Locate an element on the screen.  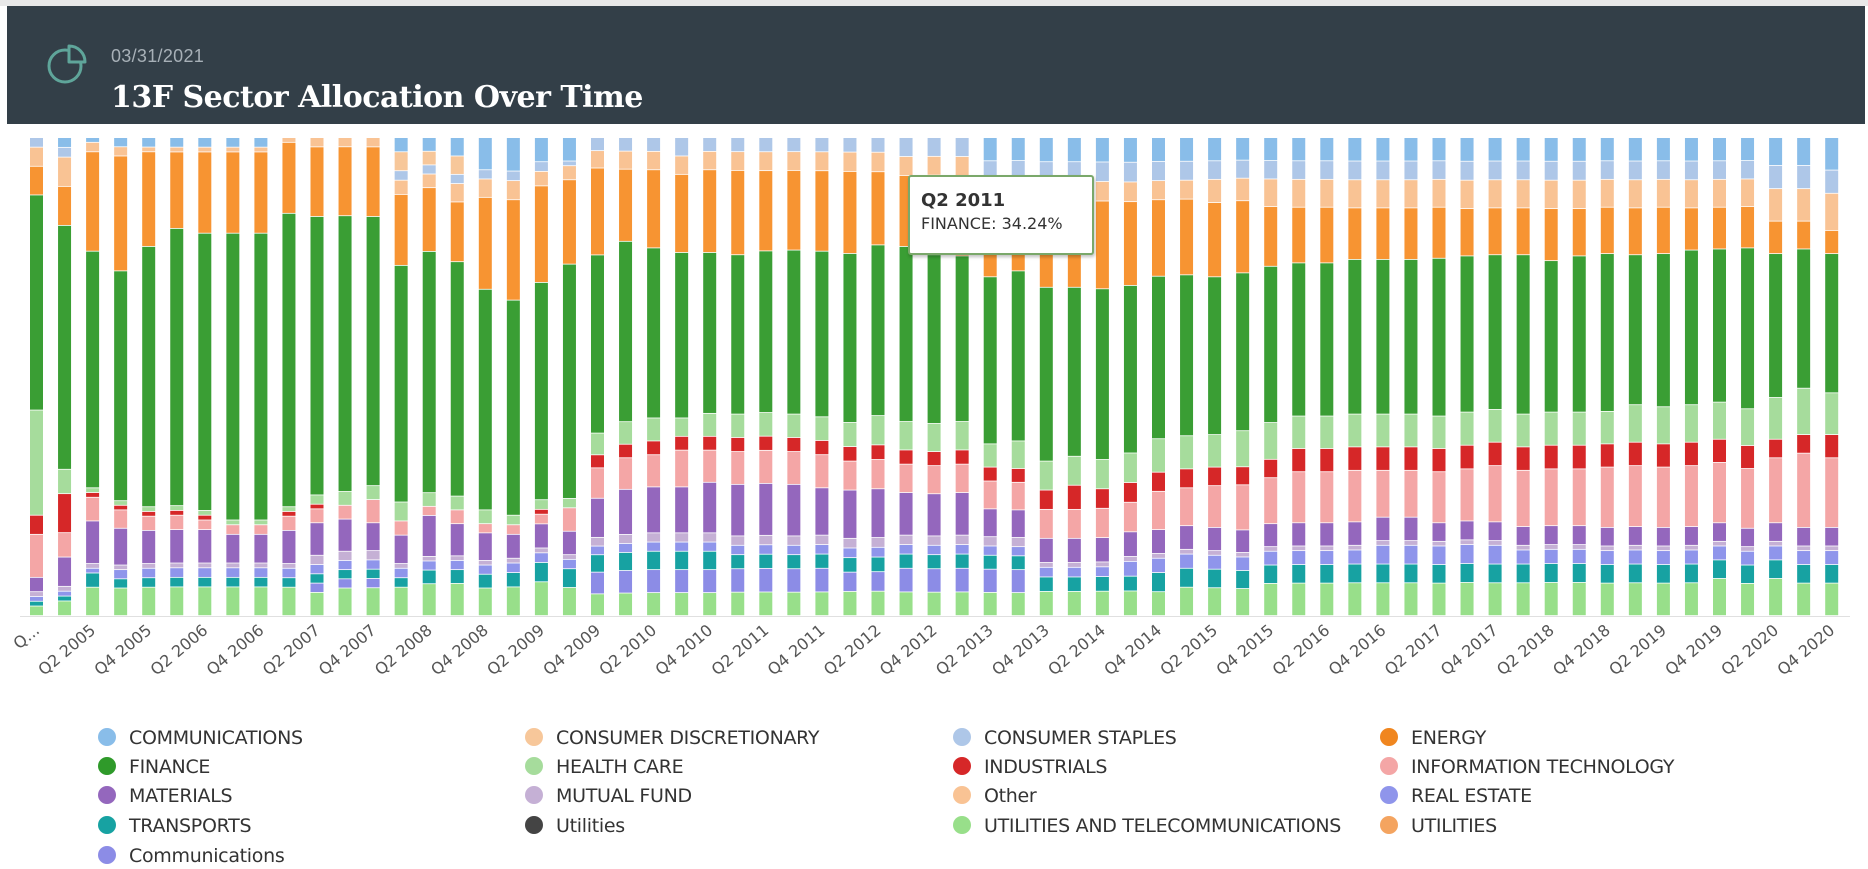
bar-segment-utilities-and-telecommunications-q2-2017 is located at coordinates (1439, 599).